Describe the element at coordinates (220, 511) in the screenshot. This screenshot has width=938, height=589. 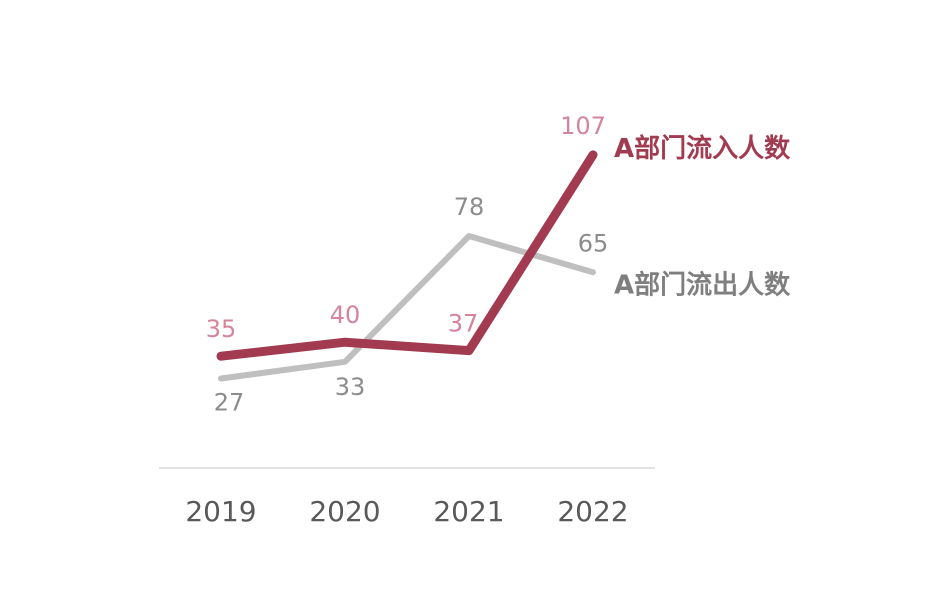
I see `x-tick-label-2019: 2019` at that location.